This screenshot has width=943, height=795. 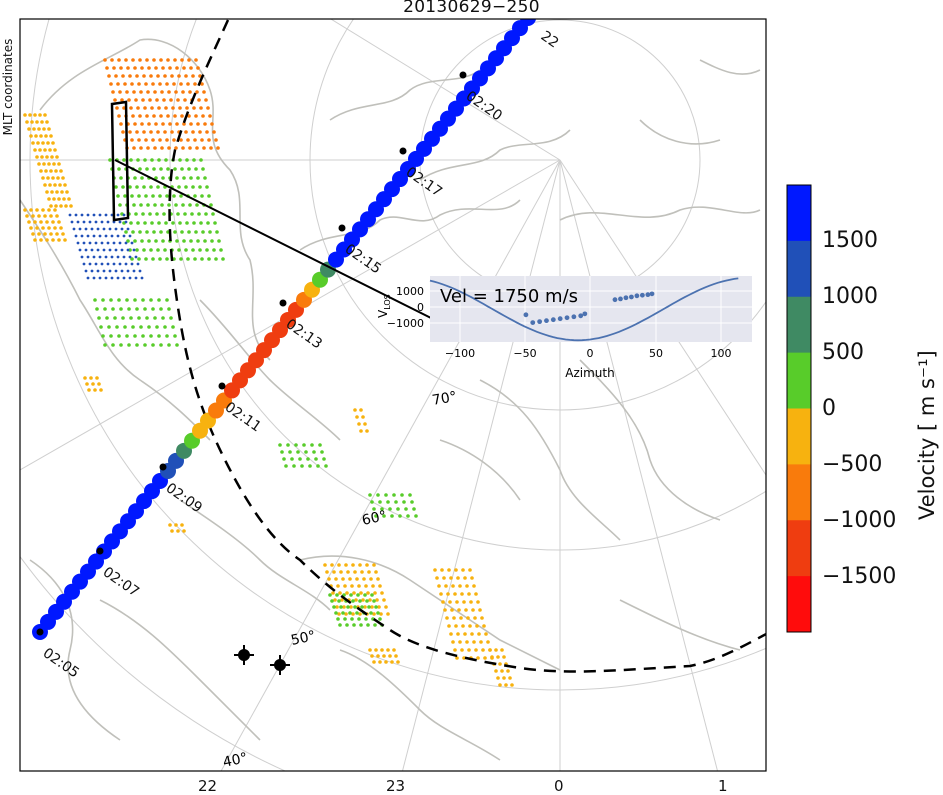 I want to click on time-marker, so click(x=163, y=467).